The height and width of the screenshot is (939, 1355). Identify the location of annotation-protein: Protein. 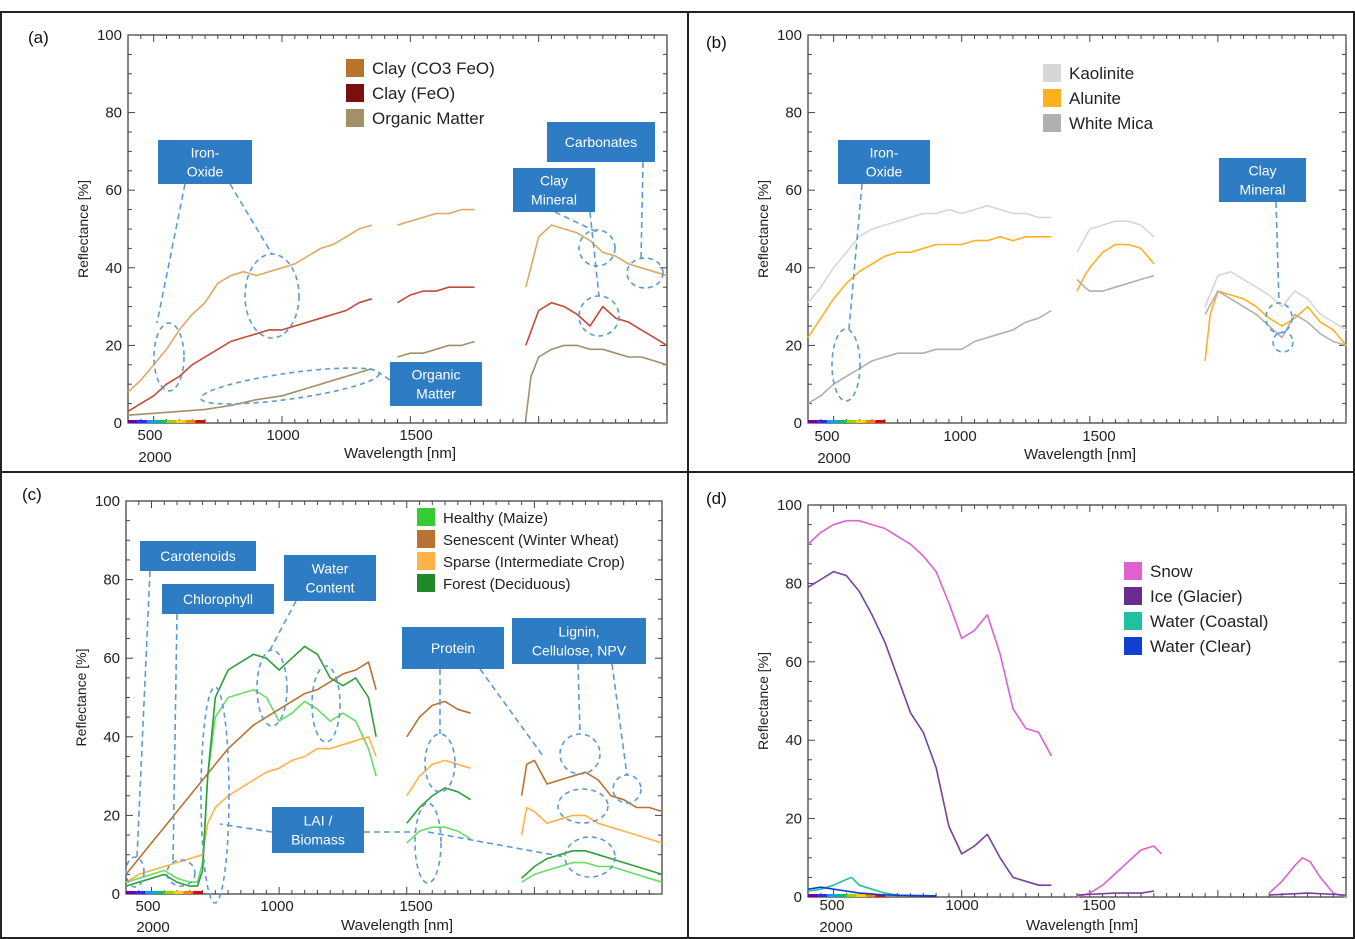
(453, 648).